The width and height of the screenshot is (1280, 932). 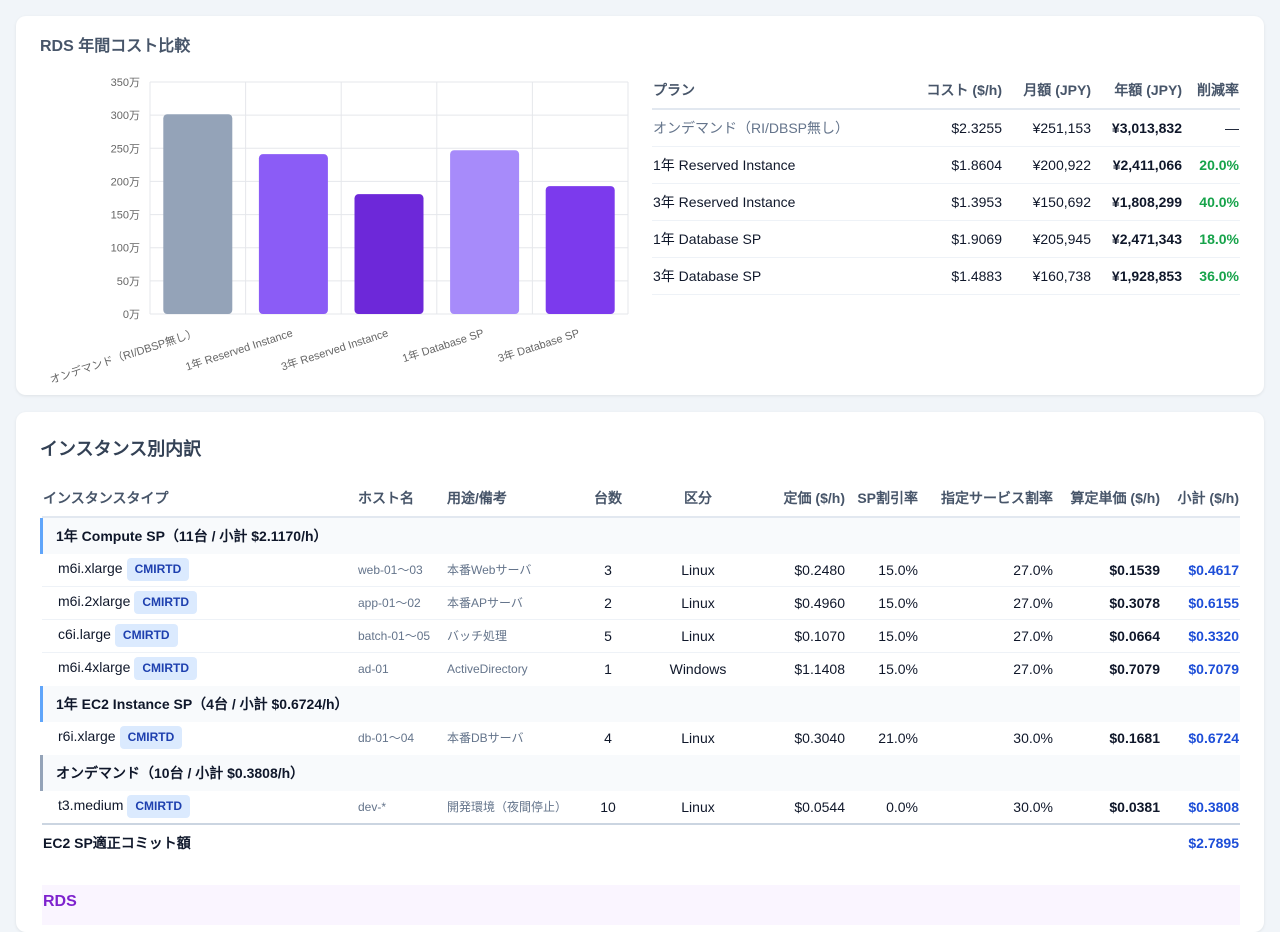 I want to click on type-cell: t3.medium CMIRTD, so click(x=124, y=806).